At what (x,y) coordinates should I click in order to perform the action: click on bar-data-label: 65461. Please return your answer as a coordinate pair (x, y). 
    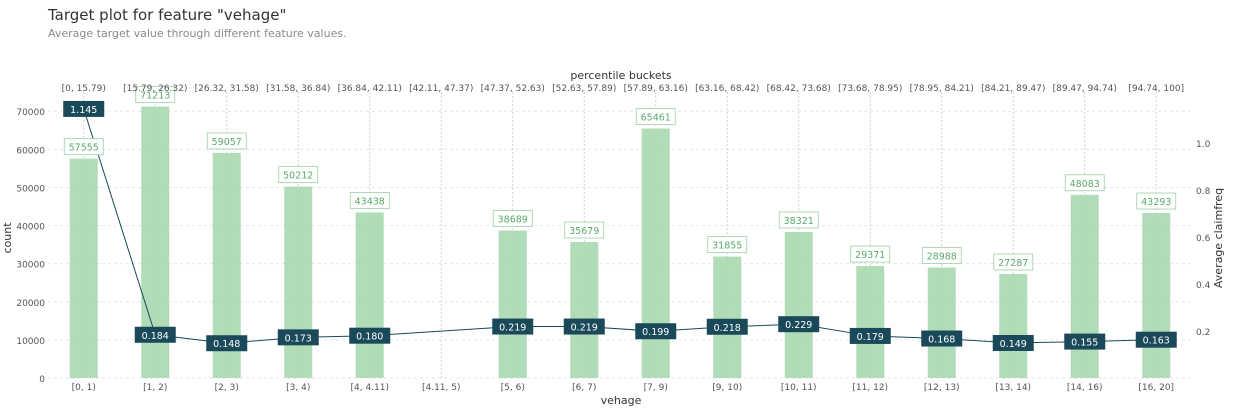
    Looking at the image, I should click on (656, 118).